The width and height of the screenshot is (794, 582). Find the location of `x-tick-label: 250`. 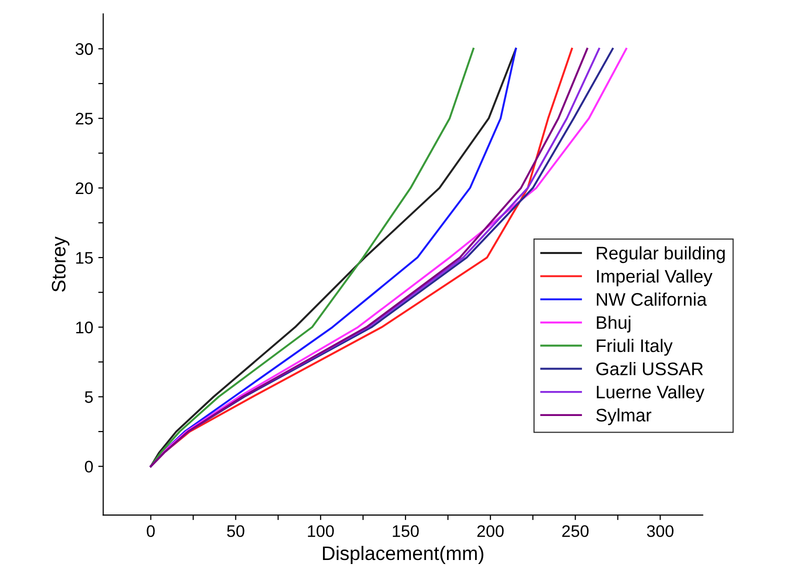

x-tick-label: 250 is located at coordinates (575, 531).